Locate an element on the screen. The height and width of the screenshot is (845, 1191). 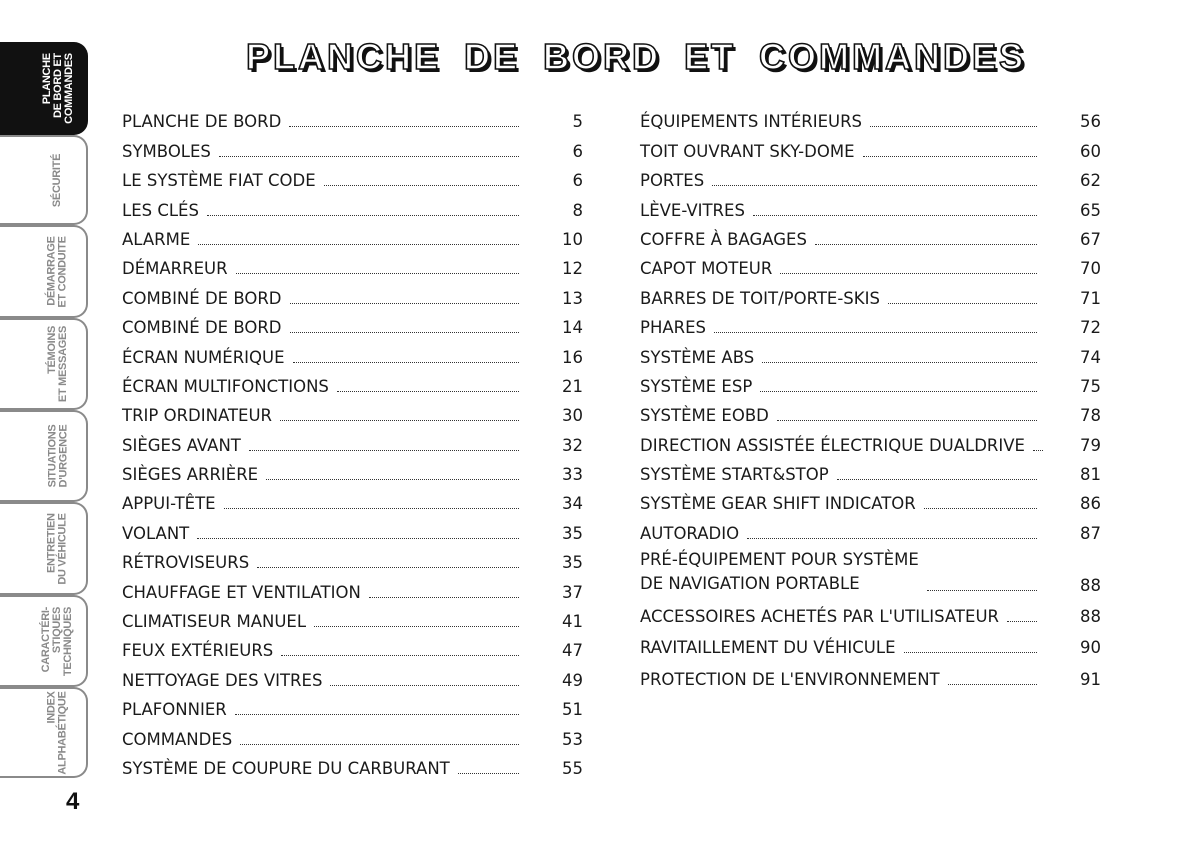
toc-entry-label: ALARME is located at coordinates (156, 239).